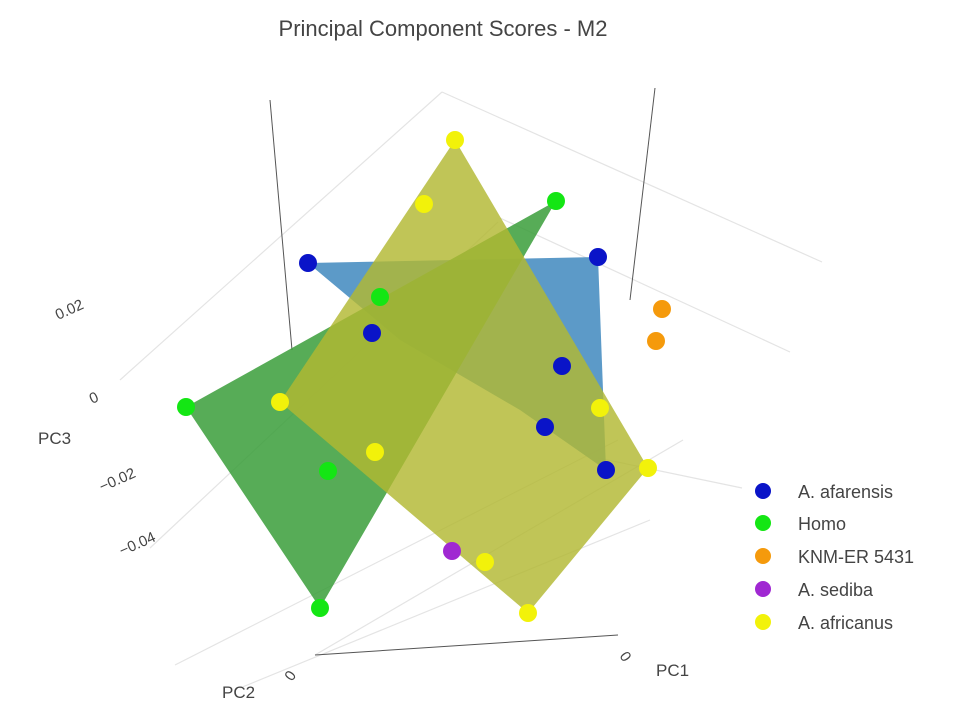  Describe the element at coordinates (54, 438) in the screenshot. I see `pc3-axis-title: PC3` at that location.